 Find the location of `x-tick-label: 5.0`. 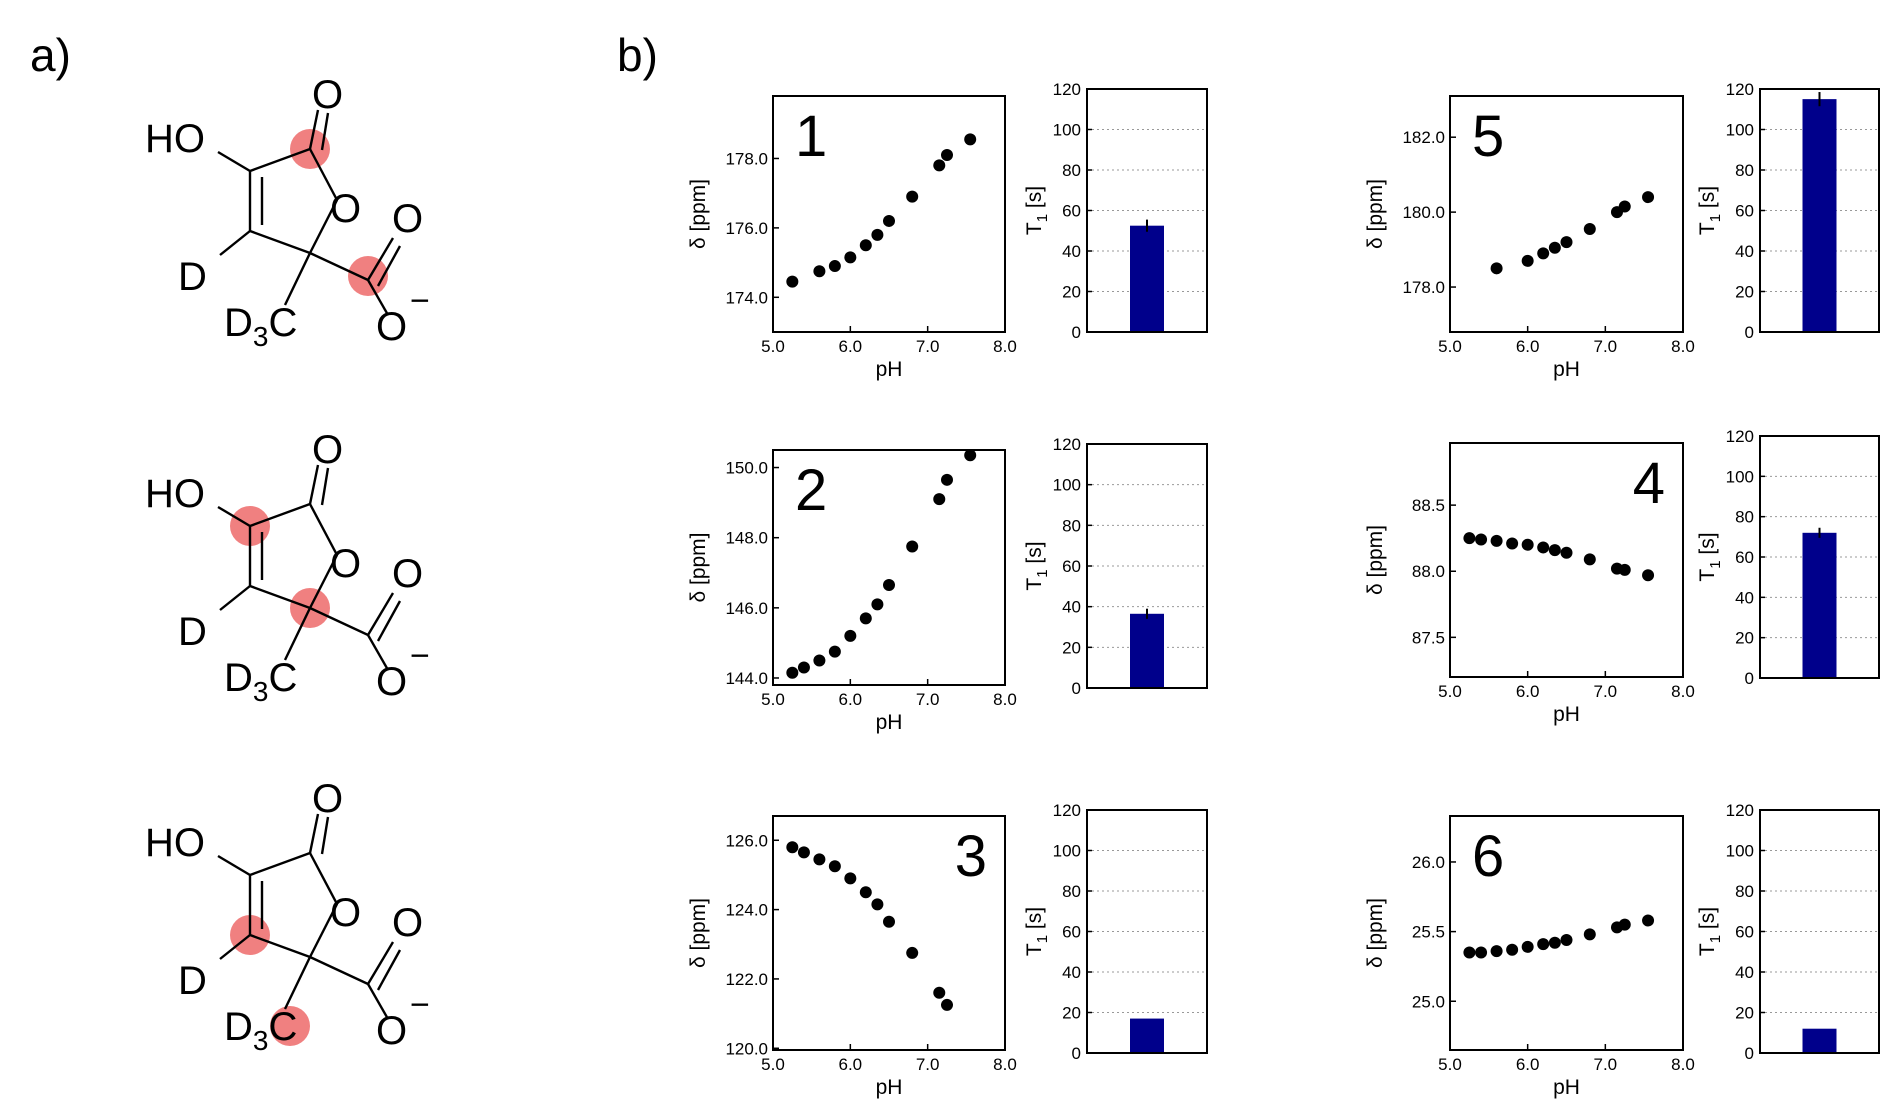

x-tick-label: 5.0 is located at coordinates (1450, 691).